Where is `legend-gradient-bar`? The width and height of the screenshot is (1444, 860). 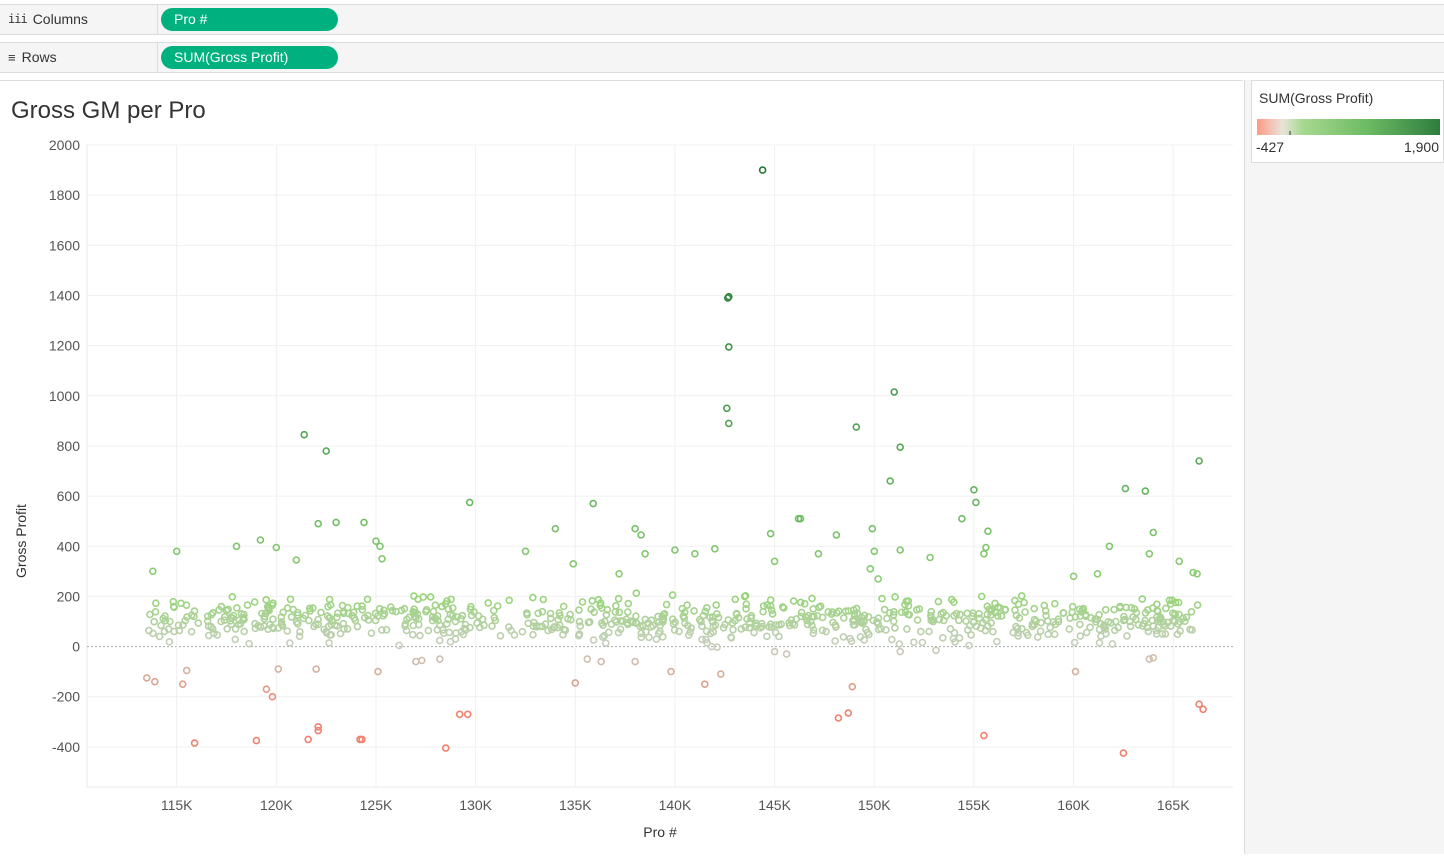 legend-gradient-bar is located at coordinates (1348, 127).